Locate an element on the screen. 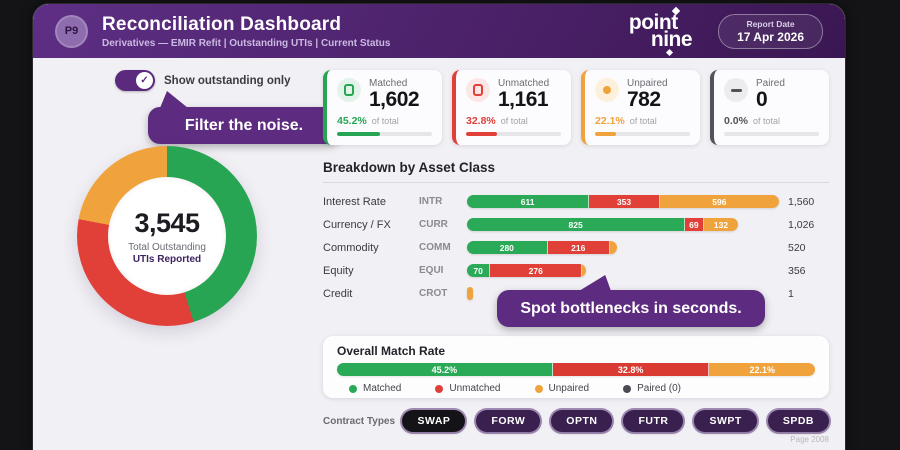  kpi-percent: 32.8% is located at coordinates (481, 121).